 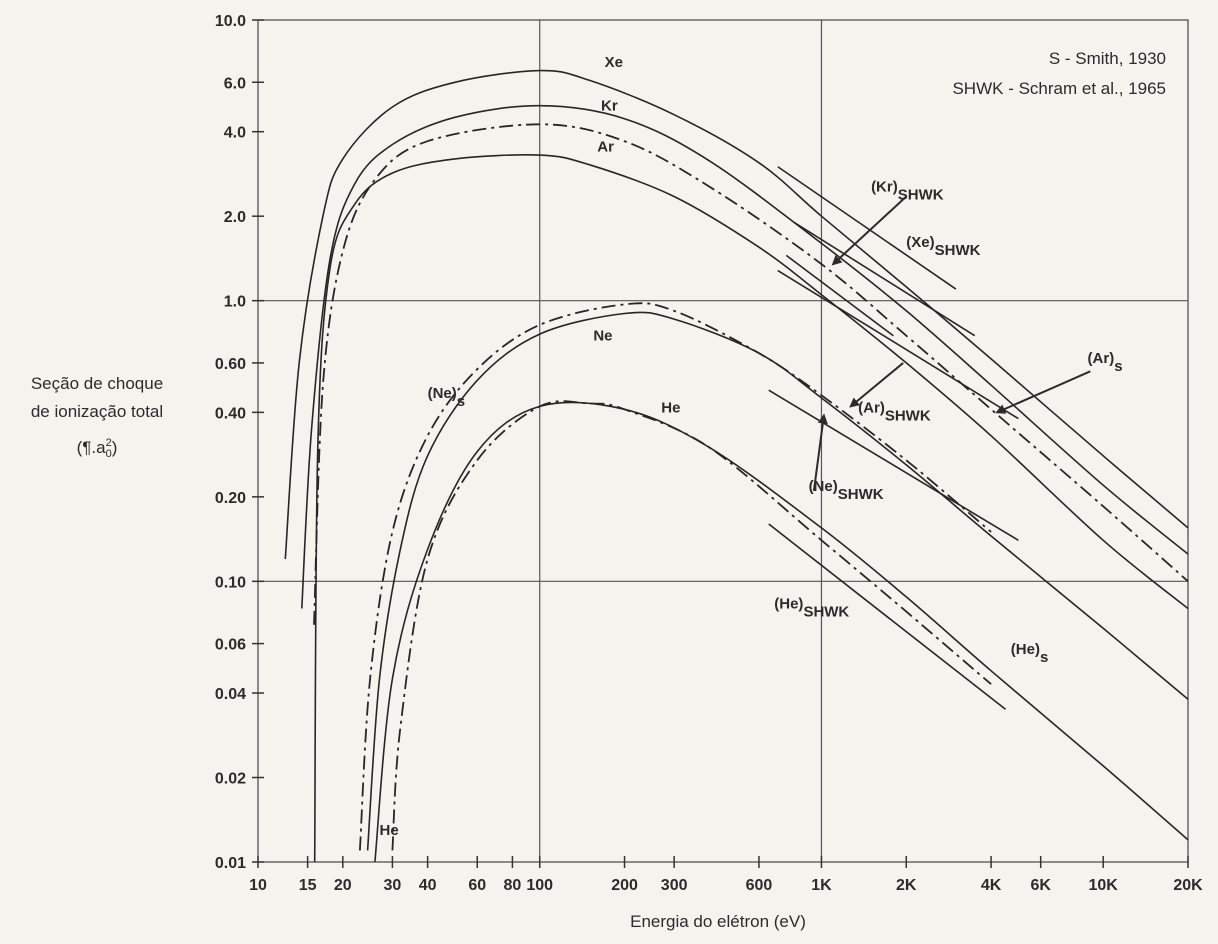 What do you see at coordinates (991, 885) in the screenshot?
I see `x-tick-label: 4K` at bounding box center [991, 885].